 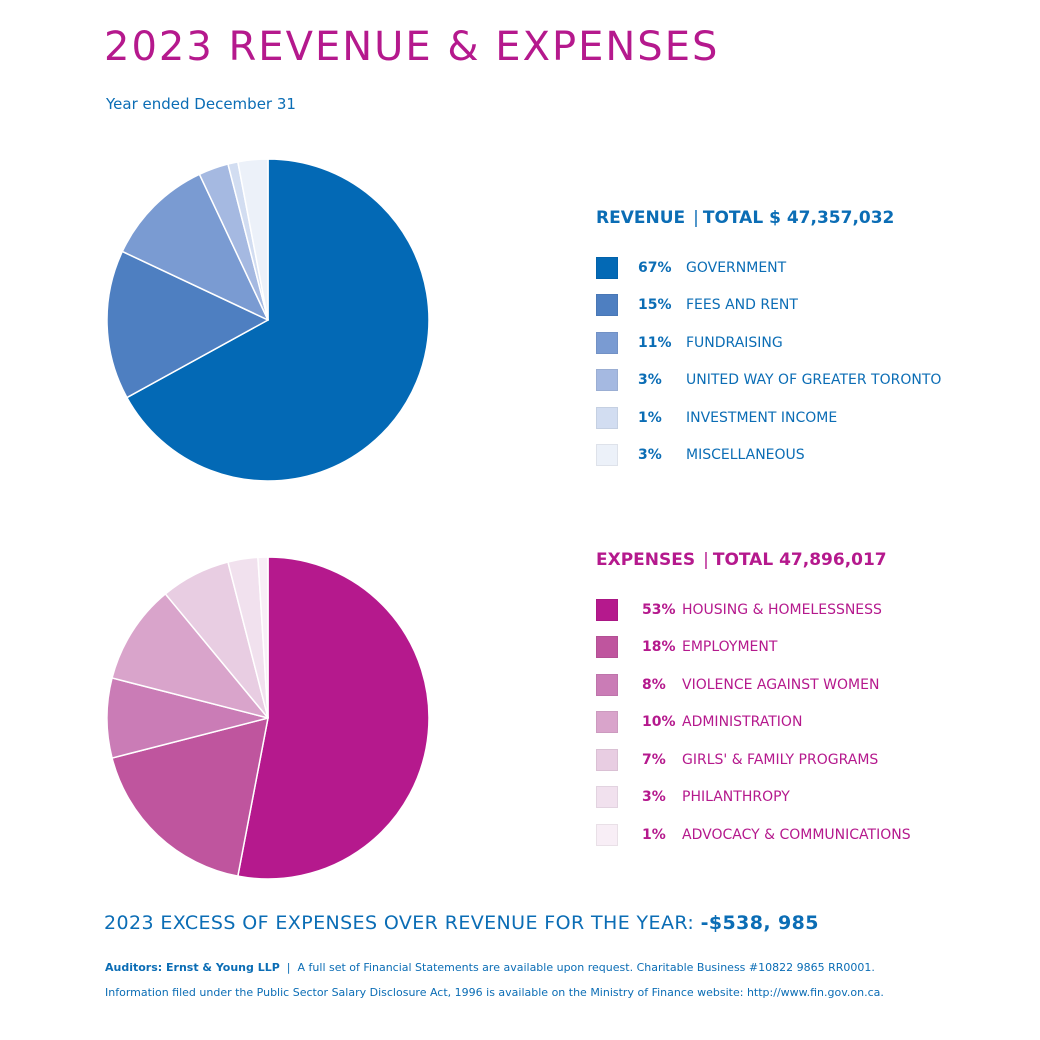 I want to click on expenses-legend-item: 18% EMPLOYMENT, so click(x=753, y=648).